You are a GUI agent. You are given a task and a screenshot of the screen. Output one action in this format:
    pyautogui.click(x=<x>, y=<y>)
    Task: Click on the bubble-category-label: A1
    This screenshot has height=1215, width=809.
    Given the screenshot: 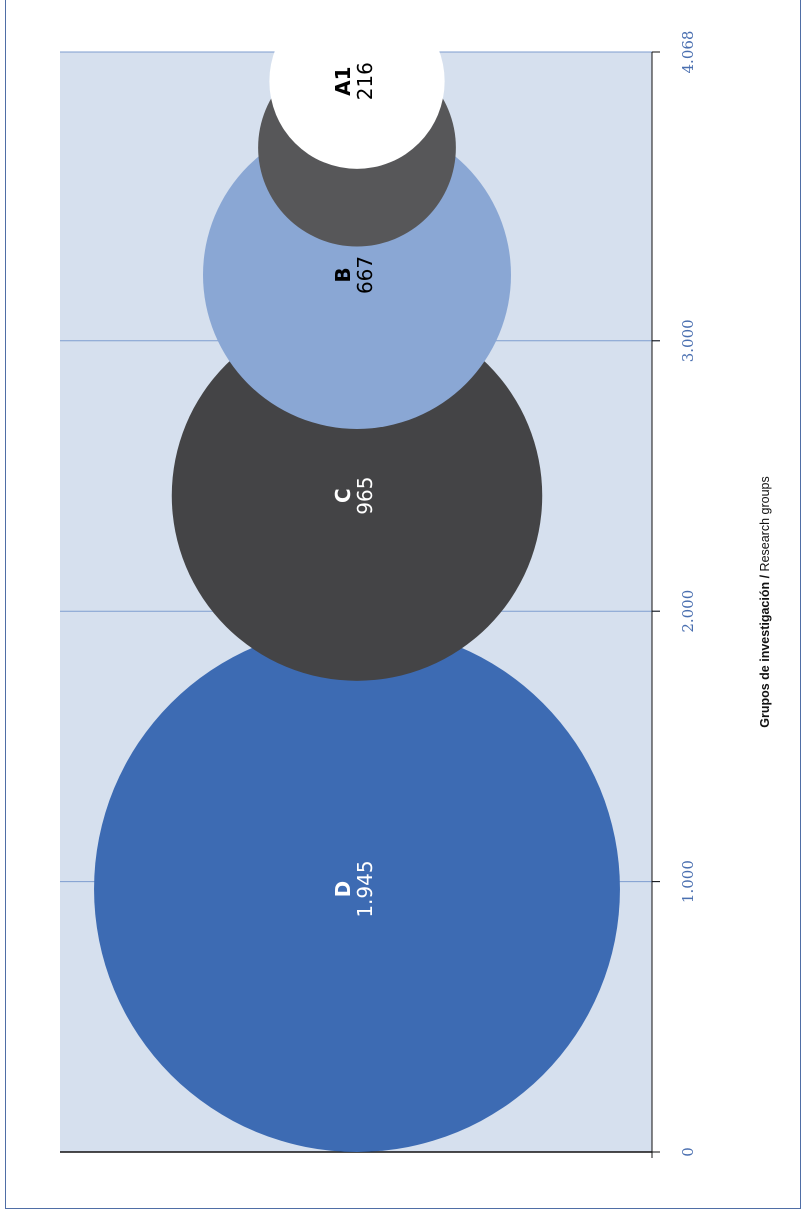 What is the action you would take?
    pyautogui.click(x=343, y=81)
    